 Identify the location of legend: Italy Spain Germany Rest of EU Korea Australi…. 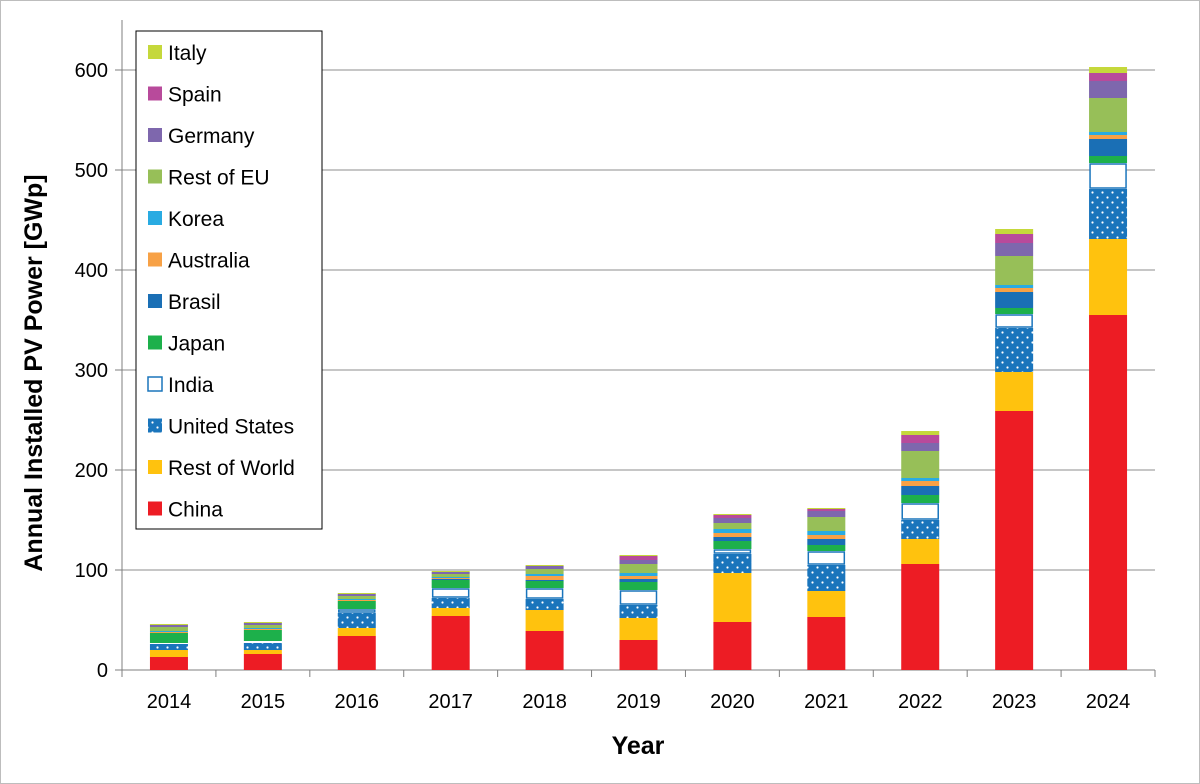
(229, 280).